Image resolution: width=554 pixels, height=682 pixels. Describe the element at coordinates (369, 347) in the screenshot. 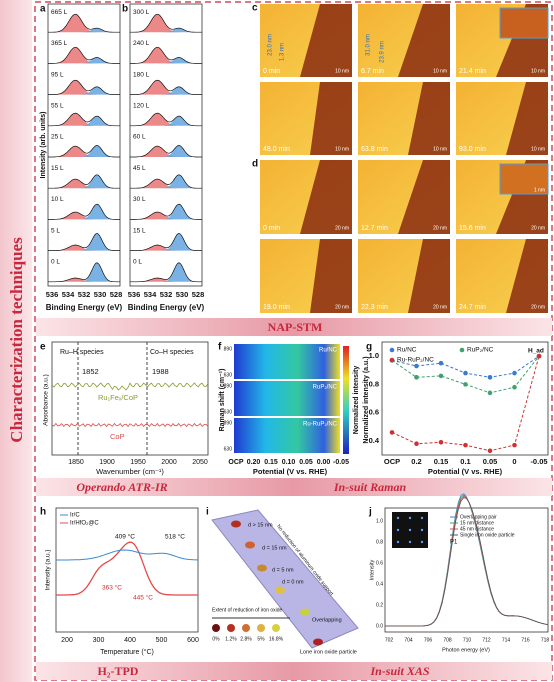

I see `panel-label: g` at that location.